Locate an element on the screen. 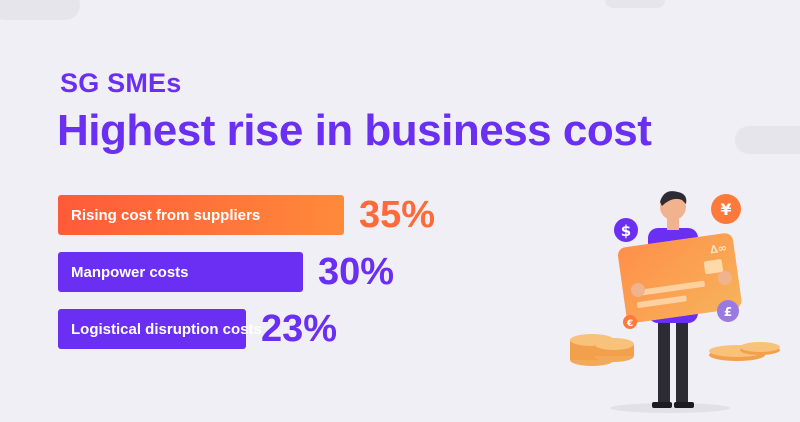 Image resolution: width=800 pixels, height=422 pixels. person-with-card-illustration: ∆∞ $ ¥ € £ is located at coordinates (675, 302).